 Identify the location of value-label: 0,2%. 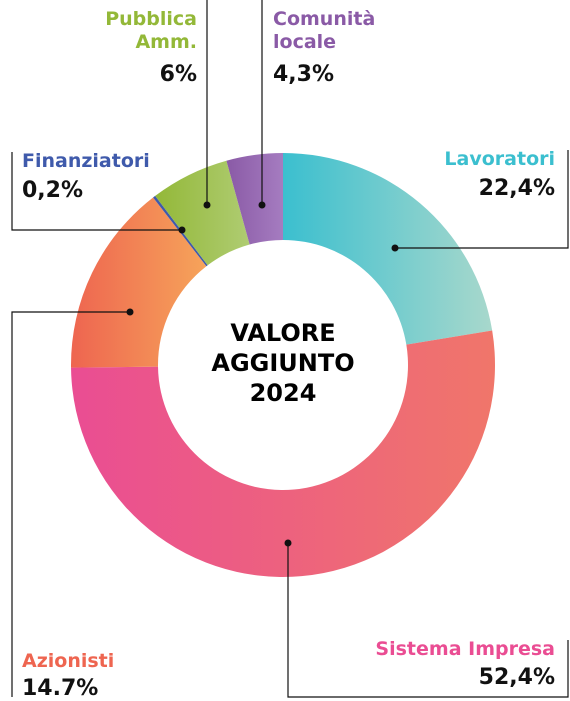
(53, 190).